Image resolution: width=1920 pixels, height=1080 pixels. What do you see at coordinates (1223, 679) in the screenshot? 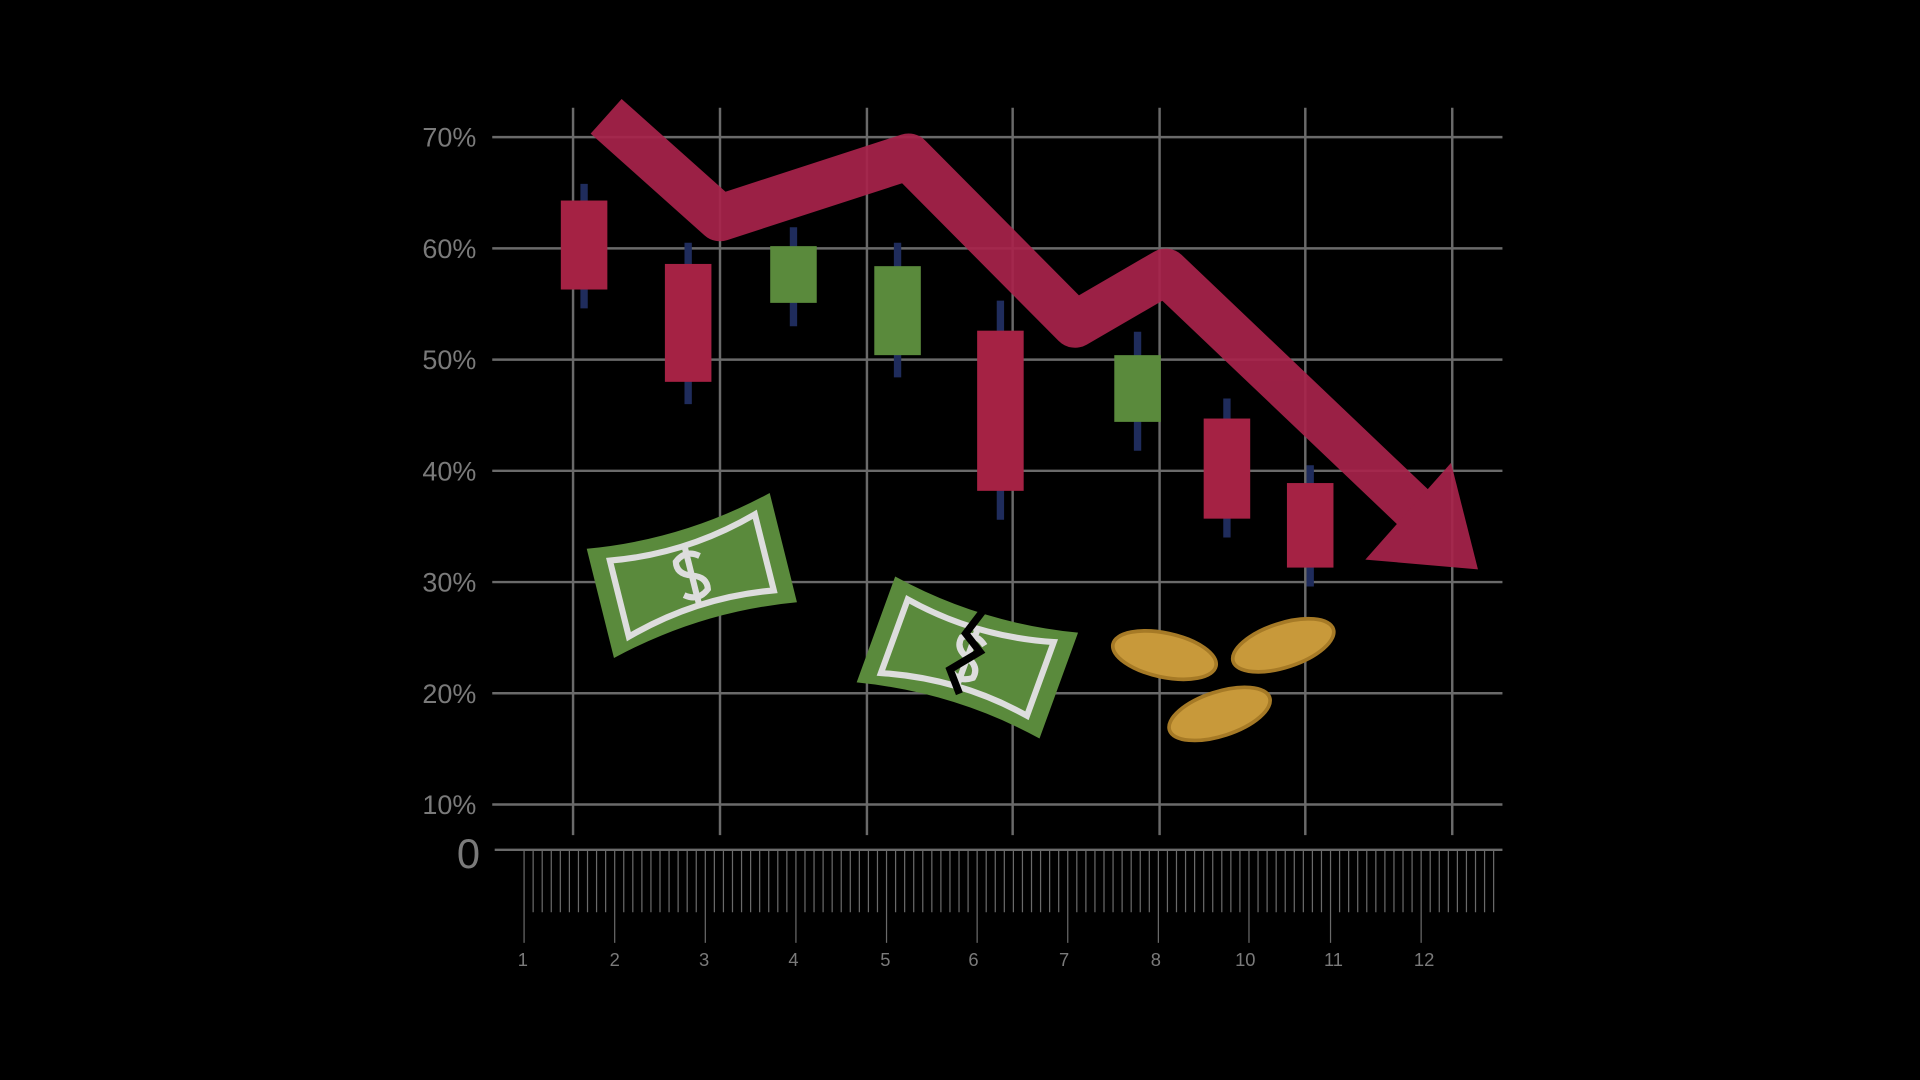
I see `coins` at bounding box center [1223, 679].